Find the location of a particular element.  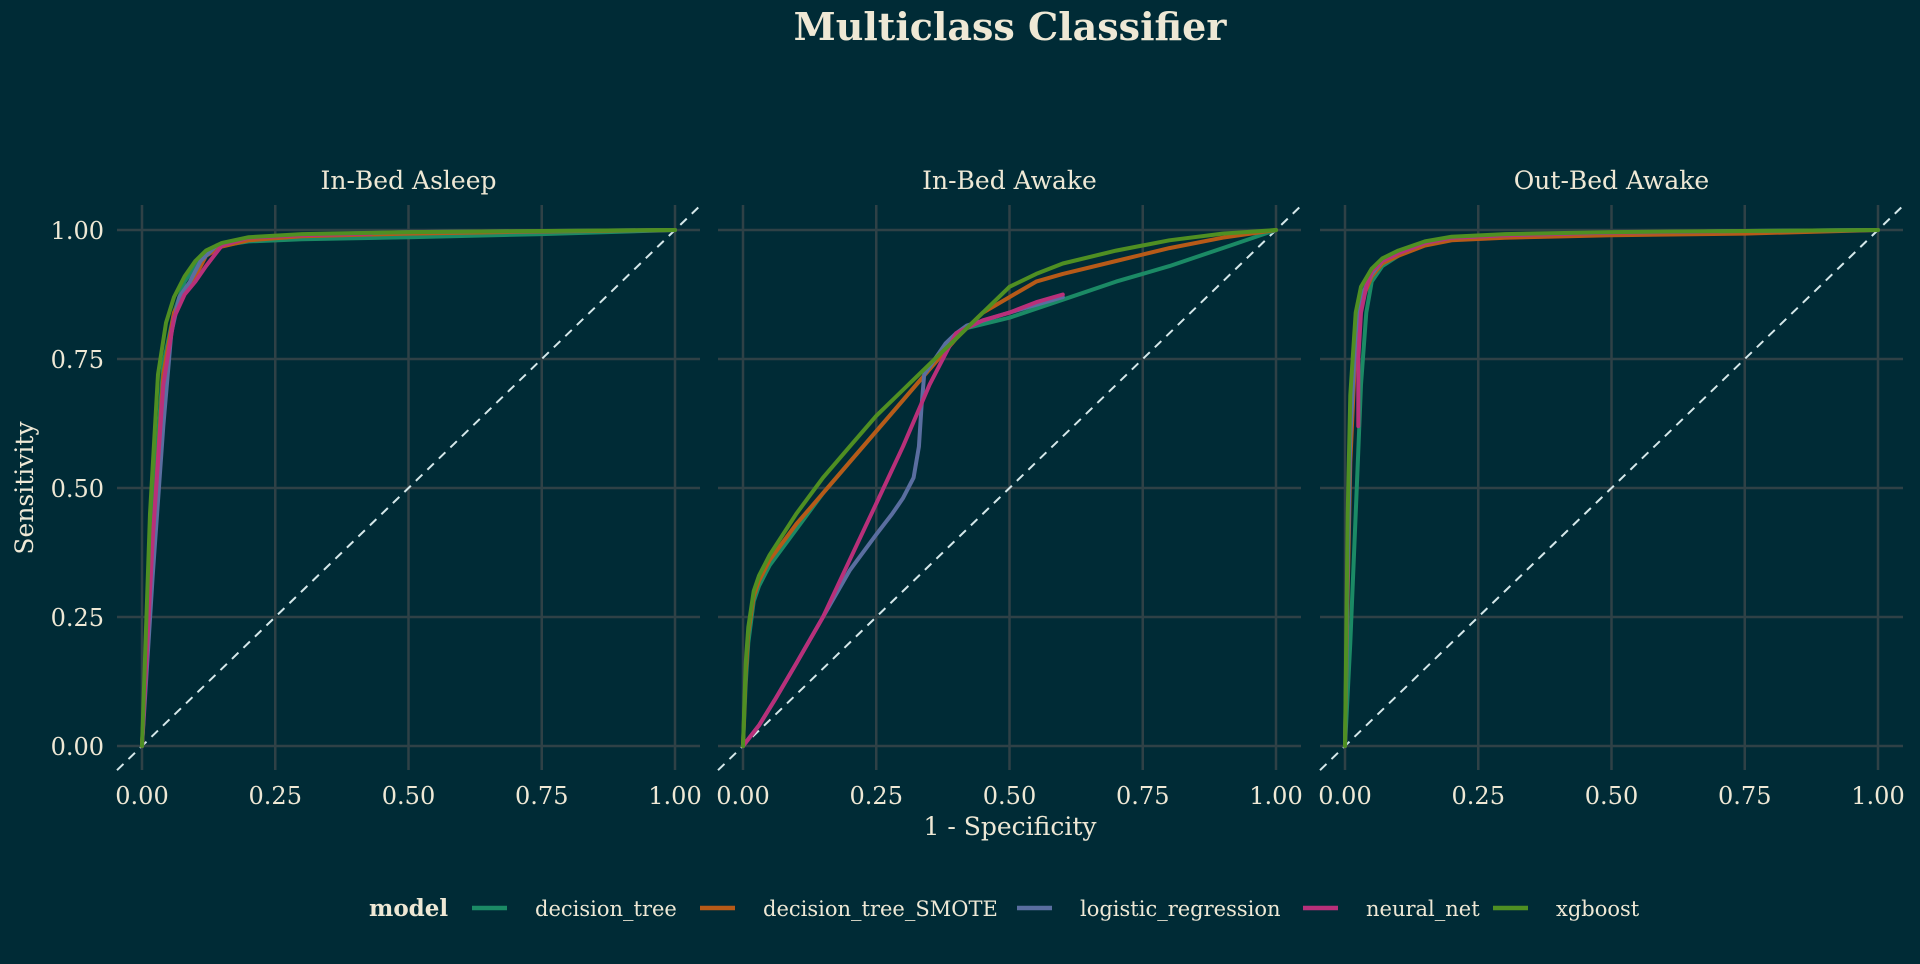

x-axis-label: 1 - Specificity is located at coordinates (1010, 826).